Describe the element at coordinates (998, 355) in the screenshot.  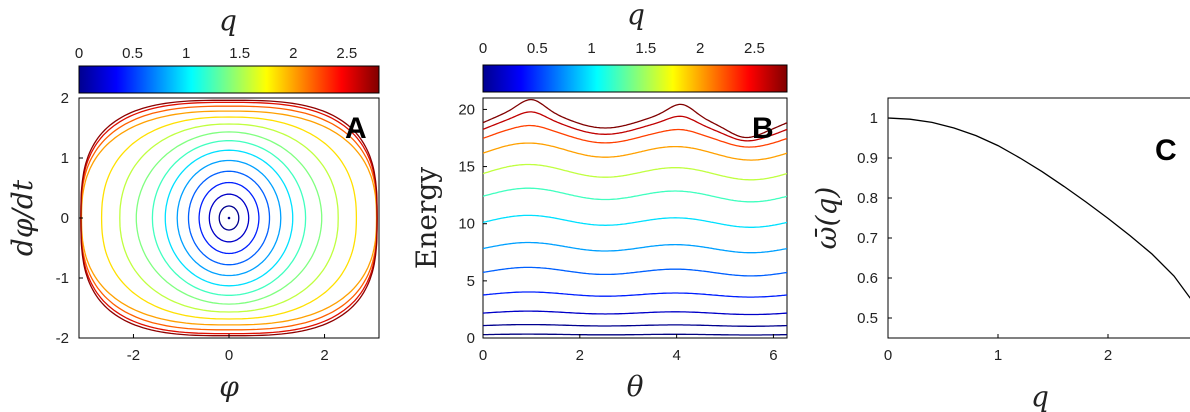
I see `x-tick-label: 1` at that location.